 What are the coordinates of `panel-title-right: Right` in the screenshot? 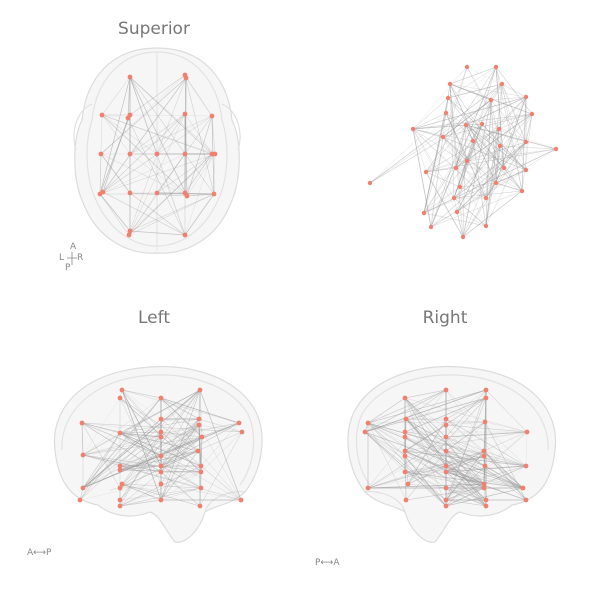 It's located at (445, 318).